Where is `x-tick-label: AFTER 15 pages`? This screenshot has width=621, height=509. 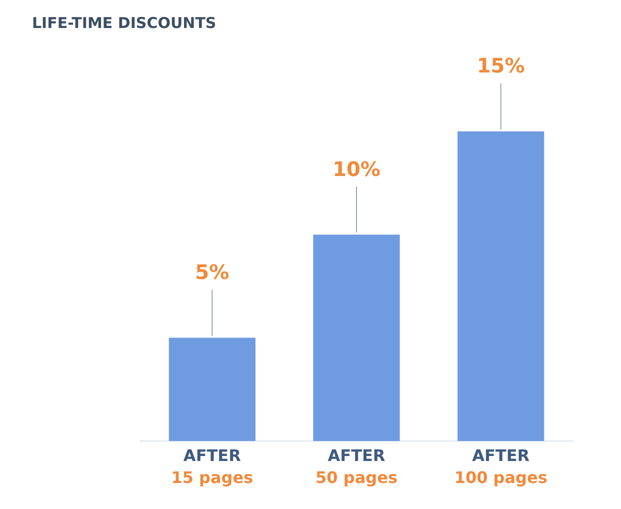
x-tick-label: AFTER 15 pages is located at coordinates (212, 467).